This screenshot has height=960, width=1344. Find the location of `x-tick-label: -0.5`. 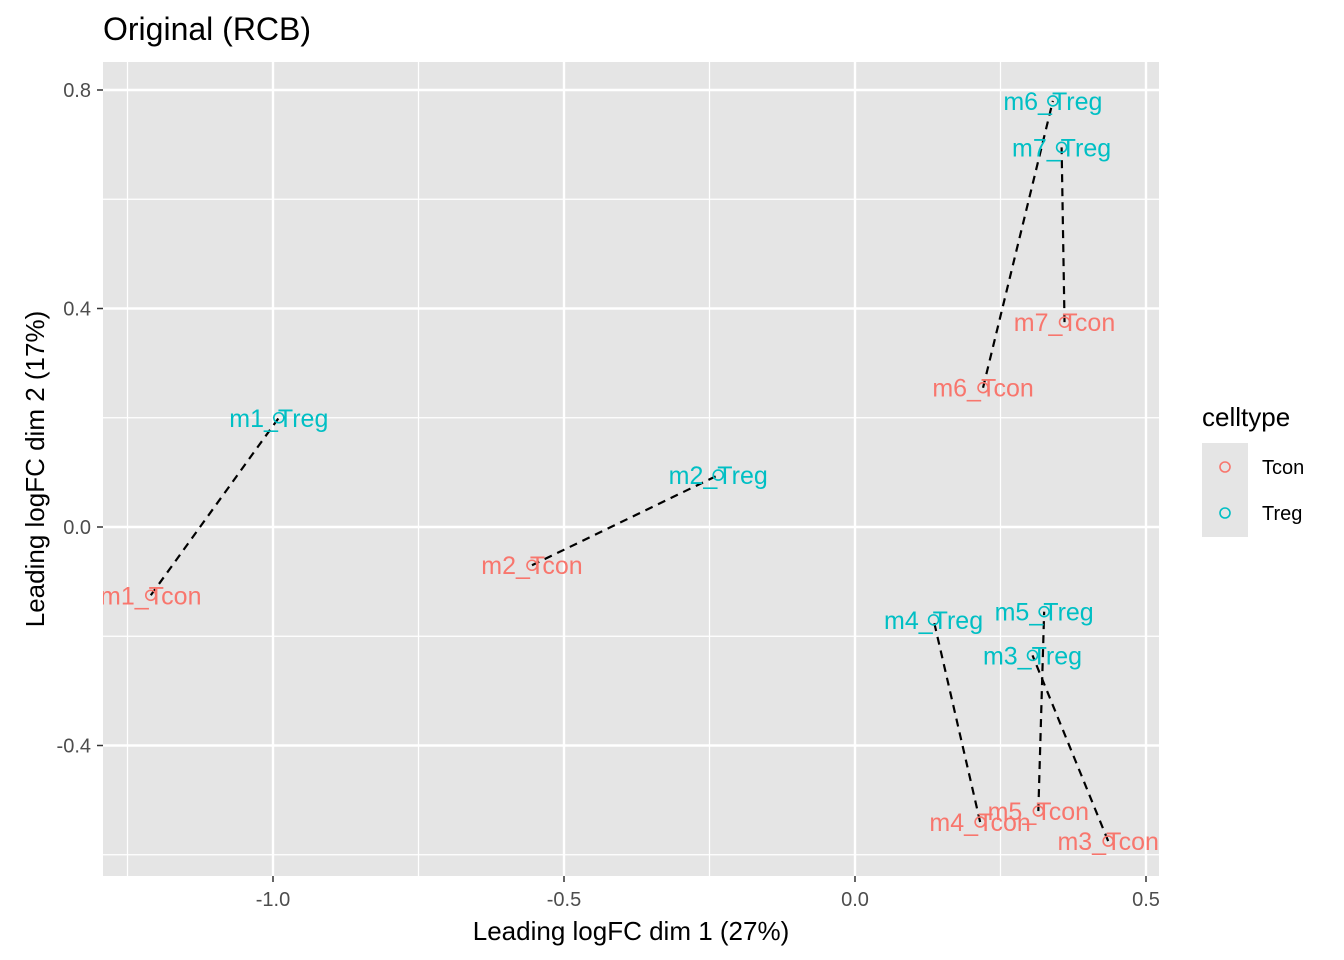

x-tick-label: -0.5 is located at coordinates (564, 900).